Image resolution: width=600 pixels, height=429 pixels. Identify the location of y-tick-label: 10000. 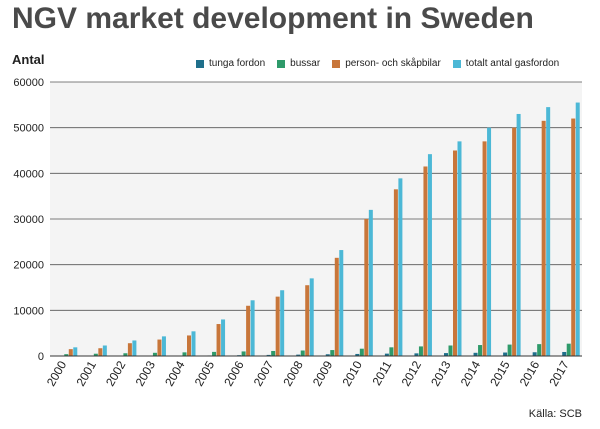
(28, 311).